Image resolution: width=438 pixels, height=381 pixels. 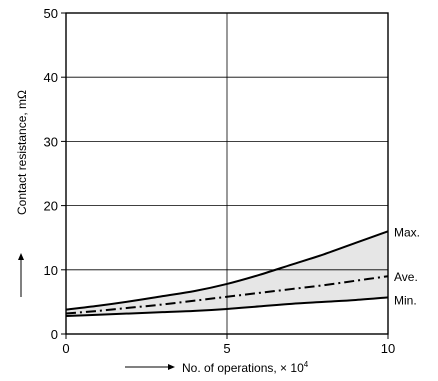 What do you see at coordinates (51, 206) in the screenshot?
I see `y-tick-label-20: 20` at bounding box center [51, 206].